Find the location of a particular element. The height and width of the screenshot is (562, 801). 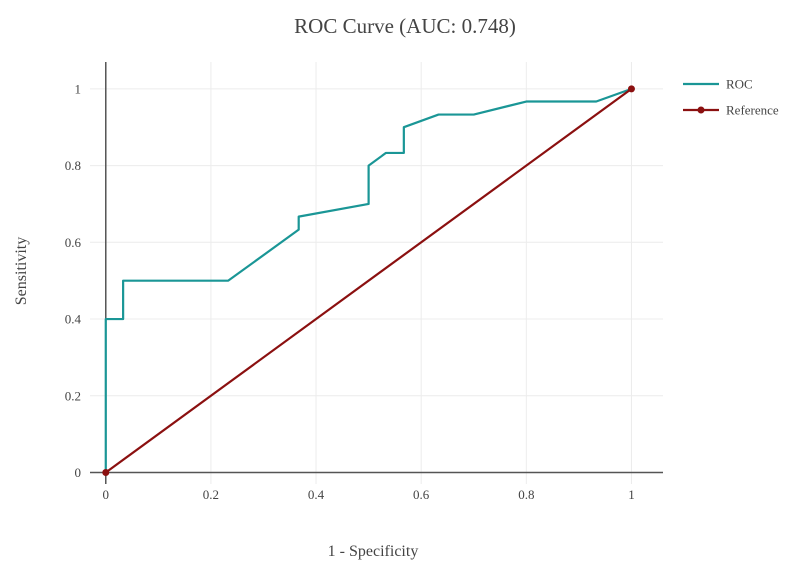

x-tick-label: 0.6 is located at coordinates (421, 494).